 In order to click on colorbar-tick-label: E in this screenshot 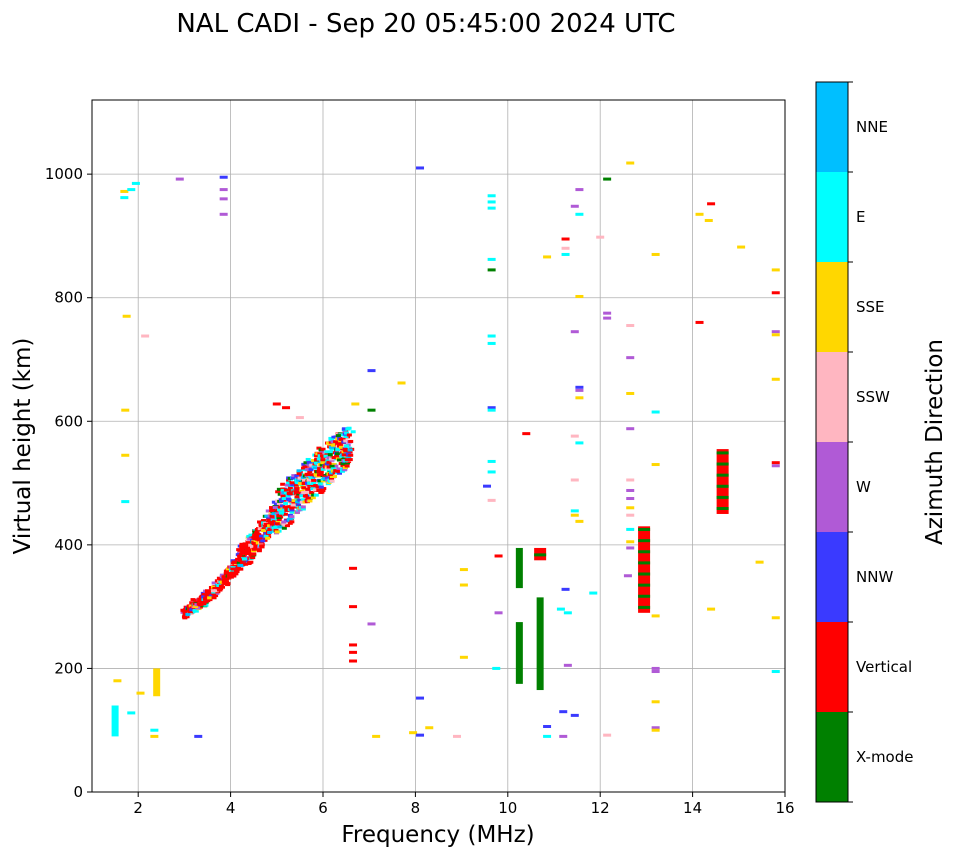, I will do `click(860, 217)`.